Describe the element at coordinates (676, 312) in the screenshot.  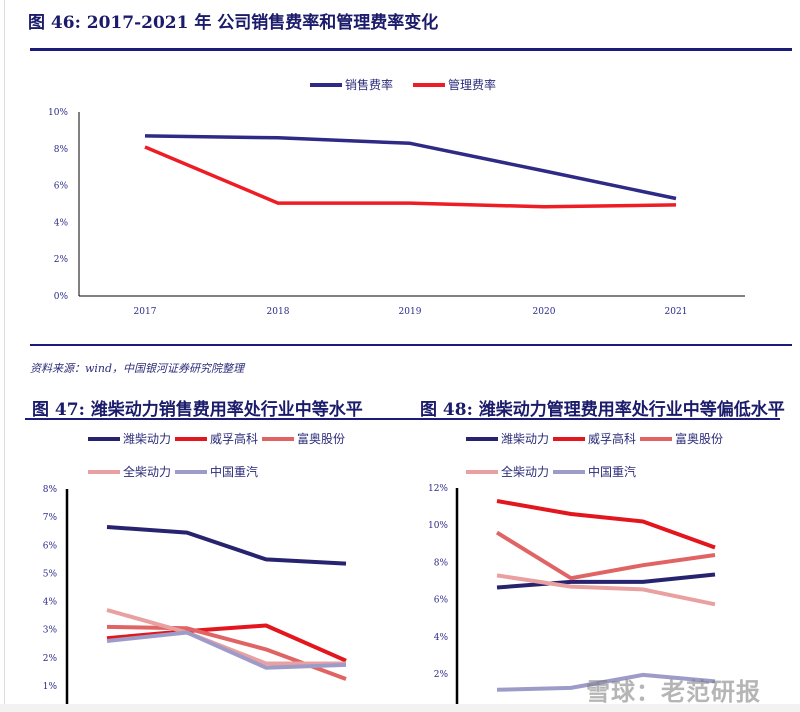
I see `x-tick-label: 2021` at that location.